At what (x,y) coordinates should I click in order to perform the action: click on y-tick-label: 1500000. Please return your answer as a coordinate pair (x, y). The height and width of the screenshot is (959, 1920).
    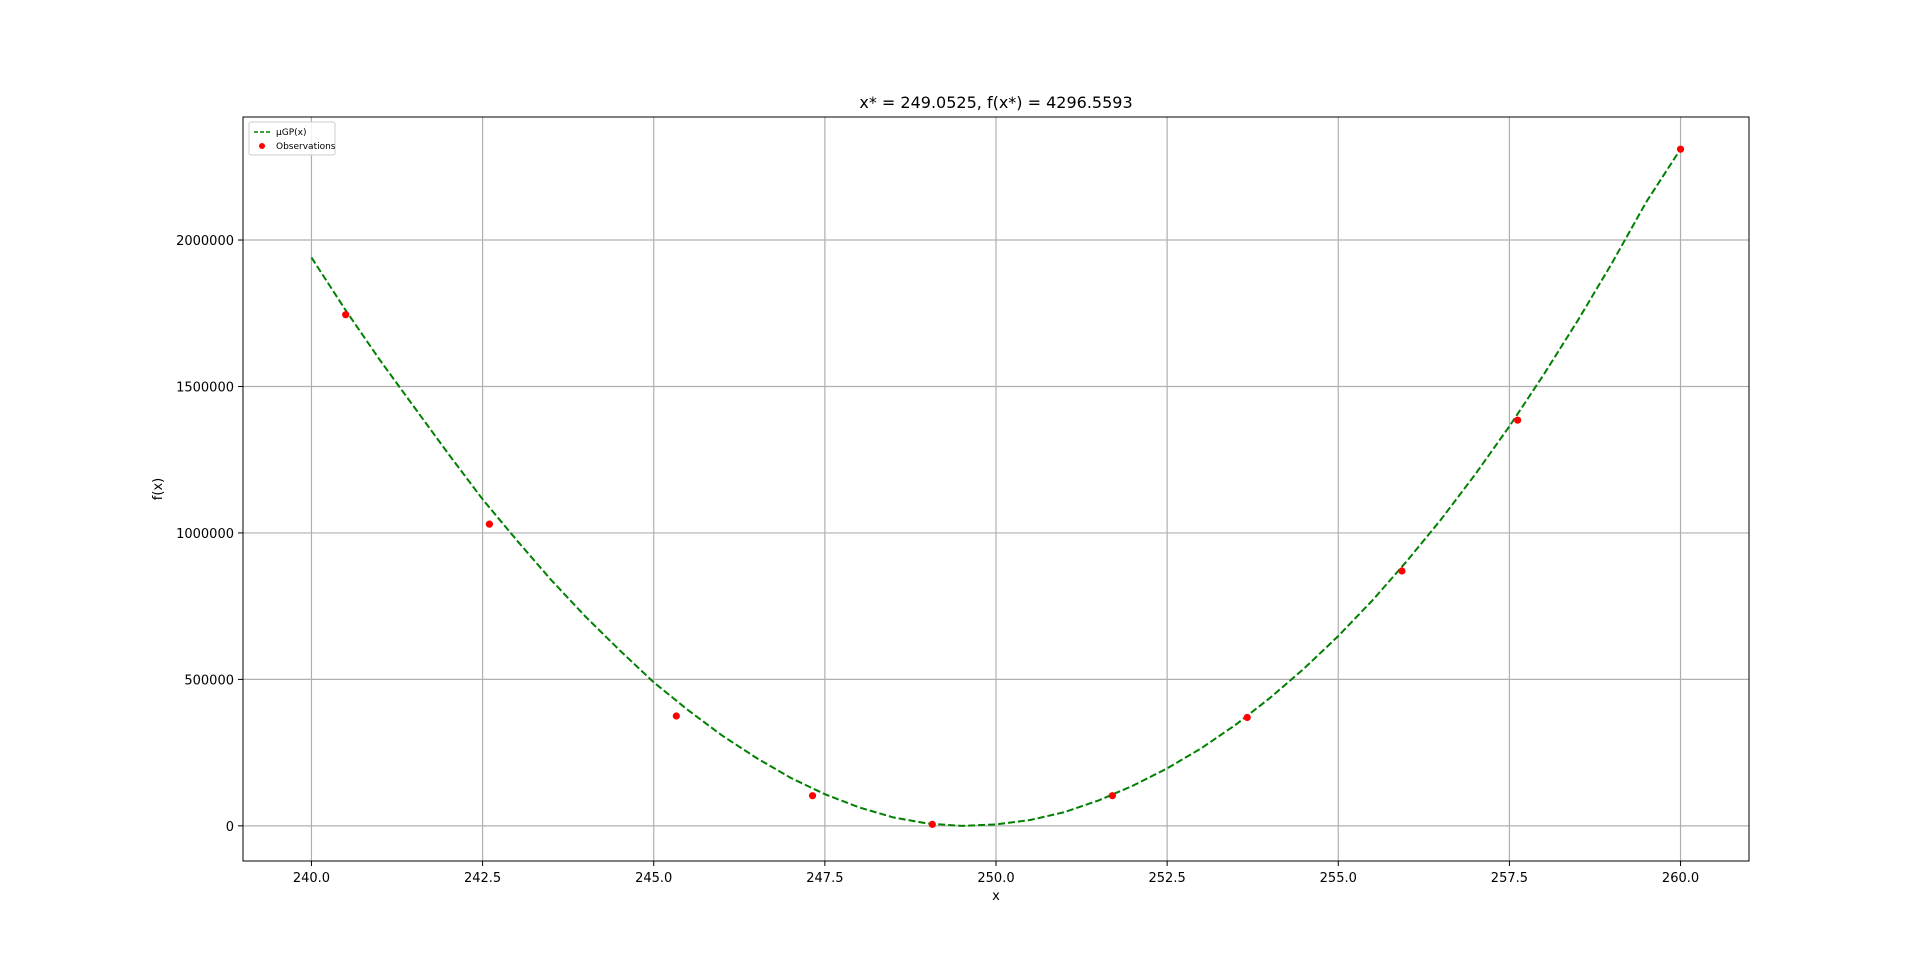
    Looking at the image, I should click on (205, 387).